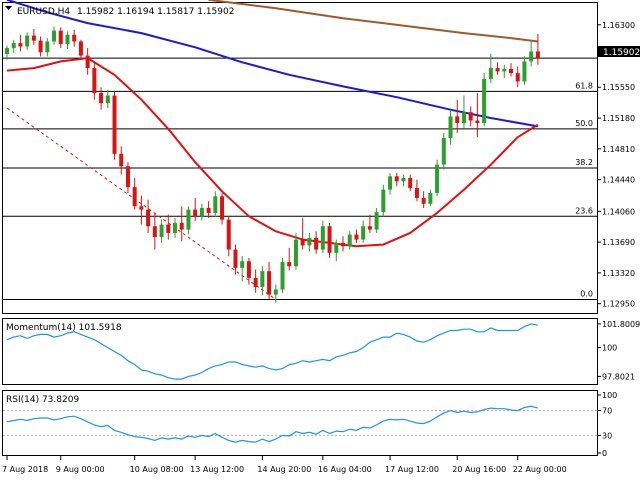 Image resolution: width=640 pixels, height=484 pixels. I want to click on chart-menu-arrow-icon, so click(8, 8).